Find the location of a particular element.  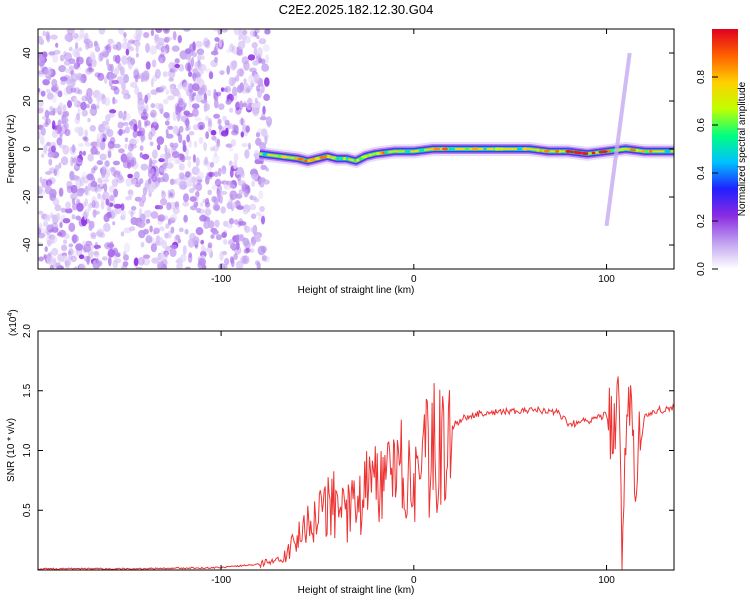

colorbar-tick-label: 0.8 is located at coordinates (701, 77).